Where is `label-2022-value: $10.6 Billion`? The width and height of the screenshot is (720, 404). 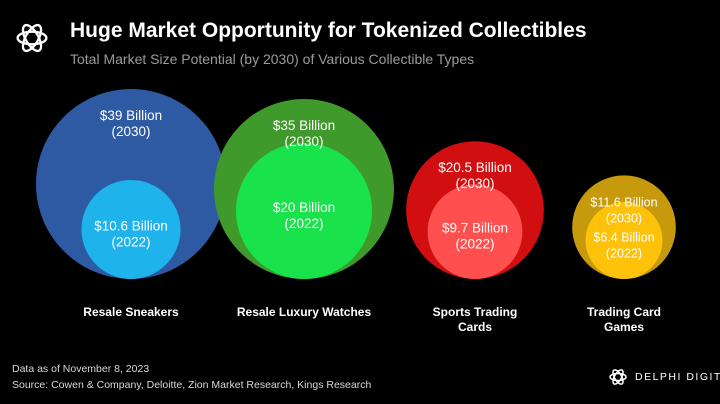
label-2022-value: $10.6 Billion is located at coordinates (131, 225).